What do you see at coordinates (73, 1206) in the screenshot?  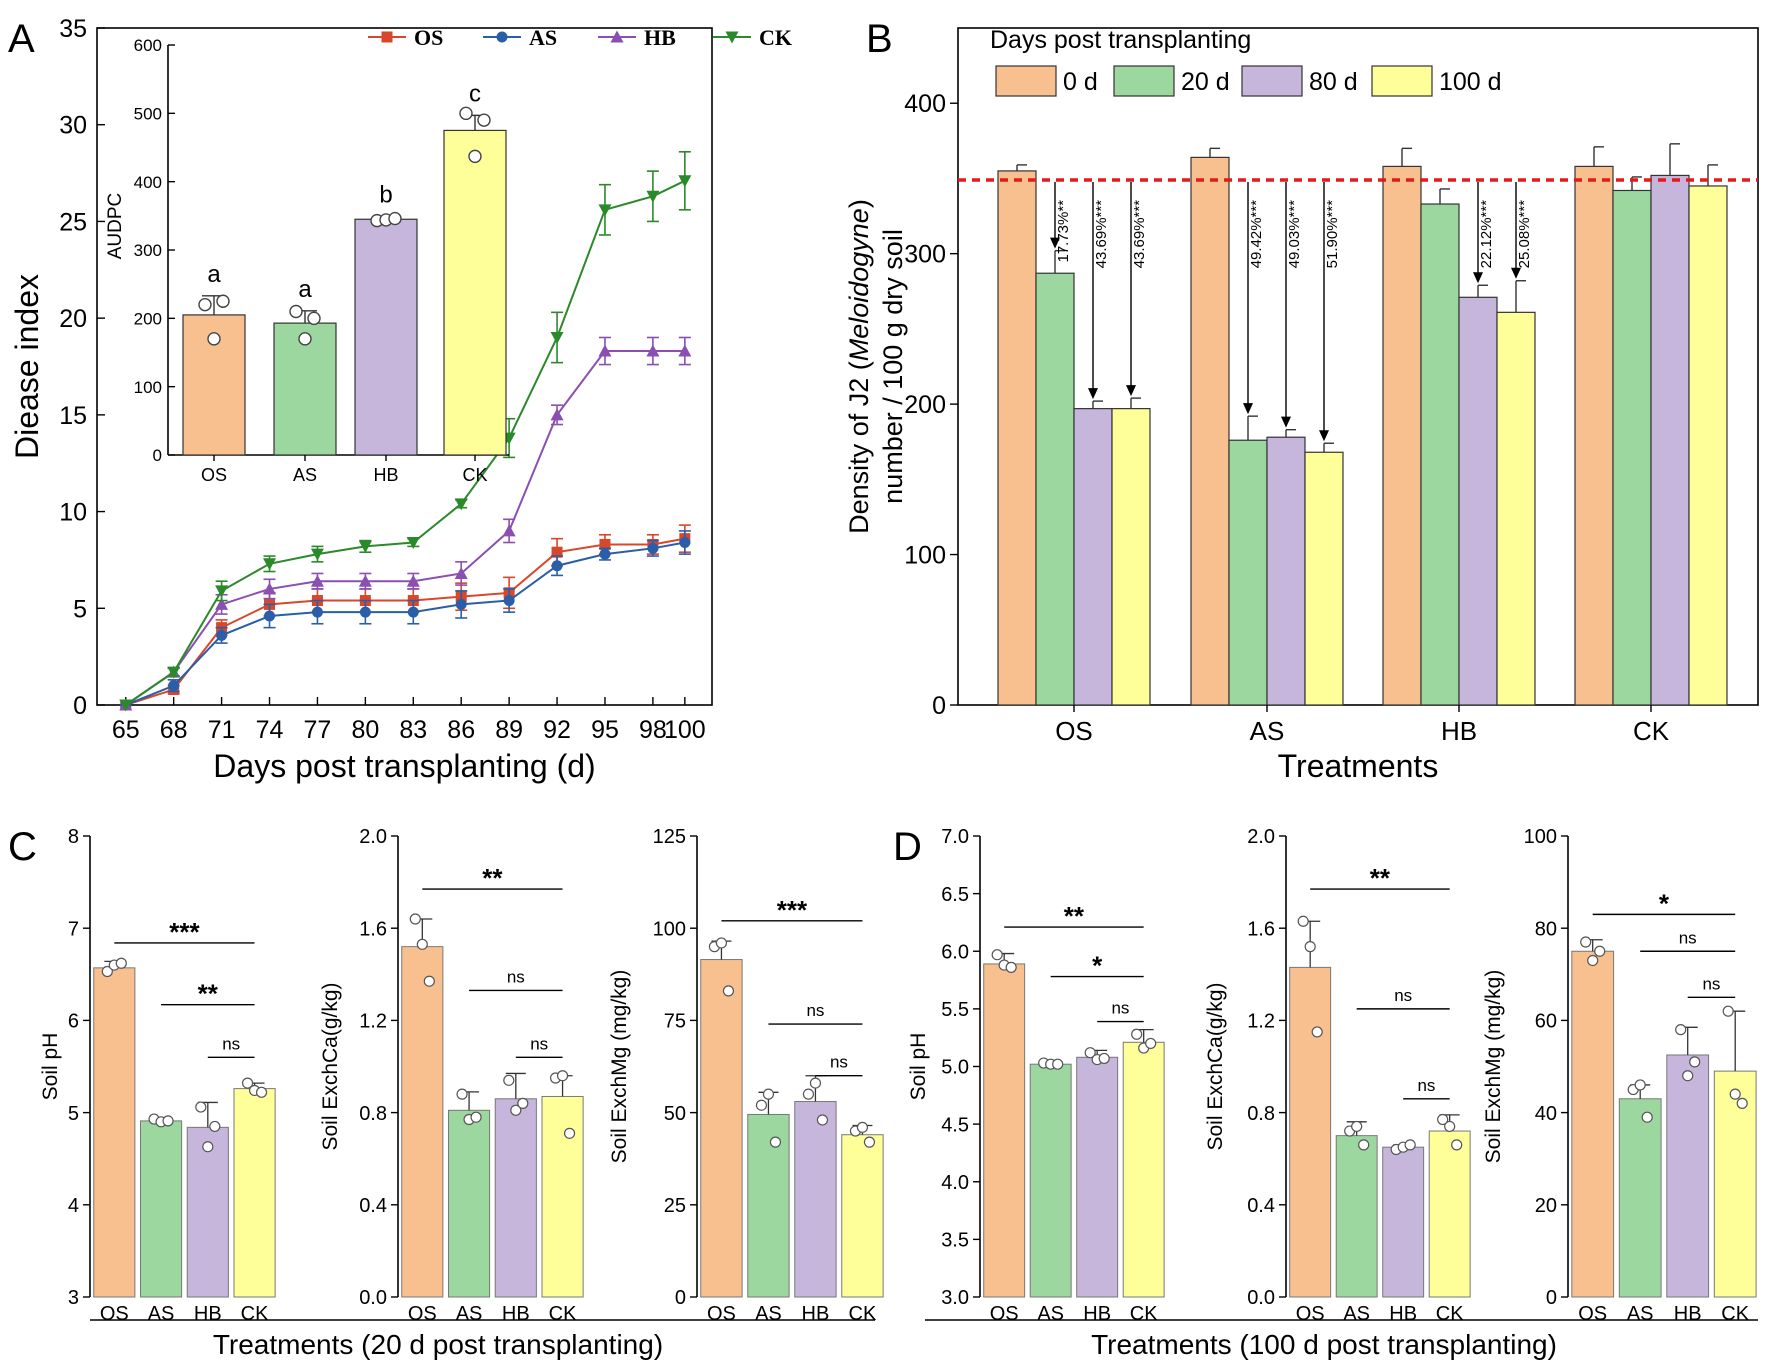 I see `c1-y-tick-label: 4` at bounding box center [73, 1206].